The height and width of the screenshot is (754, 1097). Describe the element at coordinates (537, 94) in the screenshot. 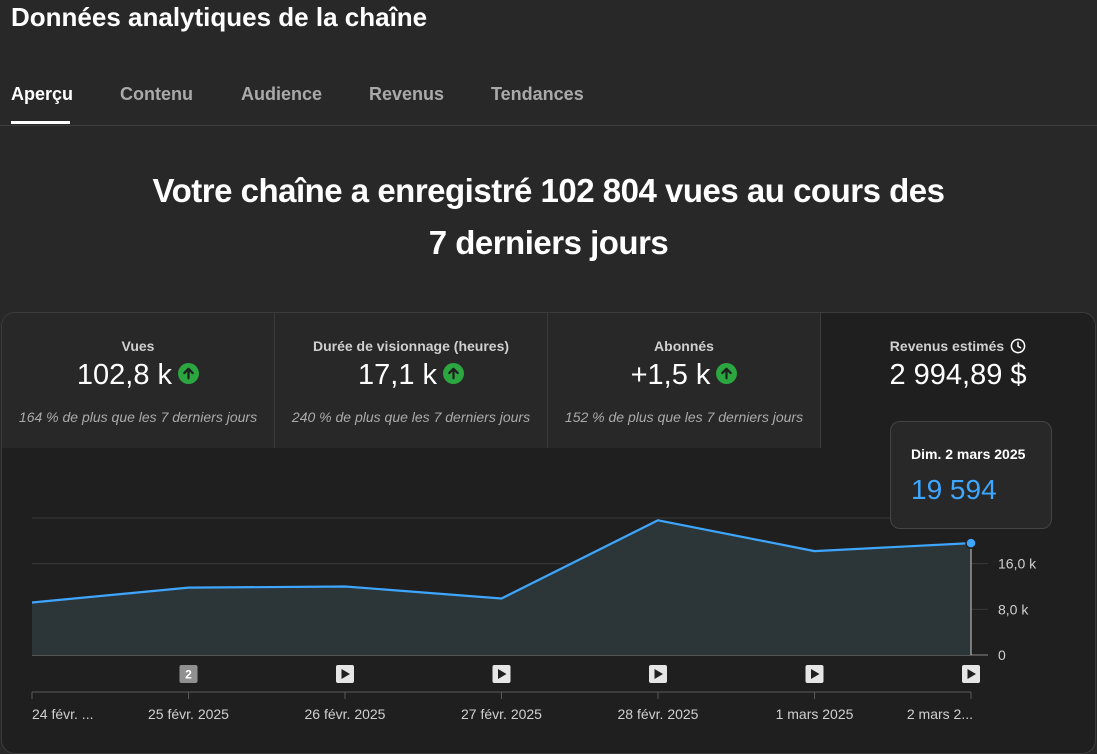

I see `tab-trends: Tendances` at that location.